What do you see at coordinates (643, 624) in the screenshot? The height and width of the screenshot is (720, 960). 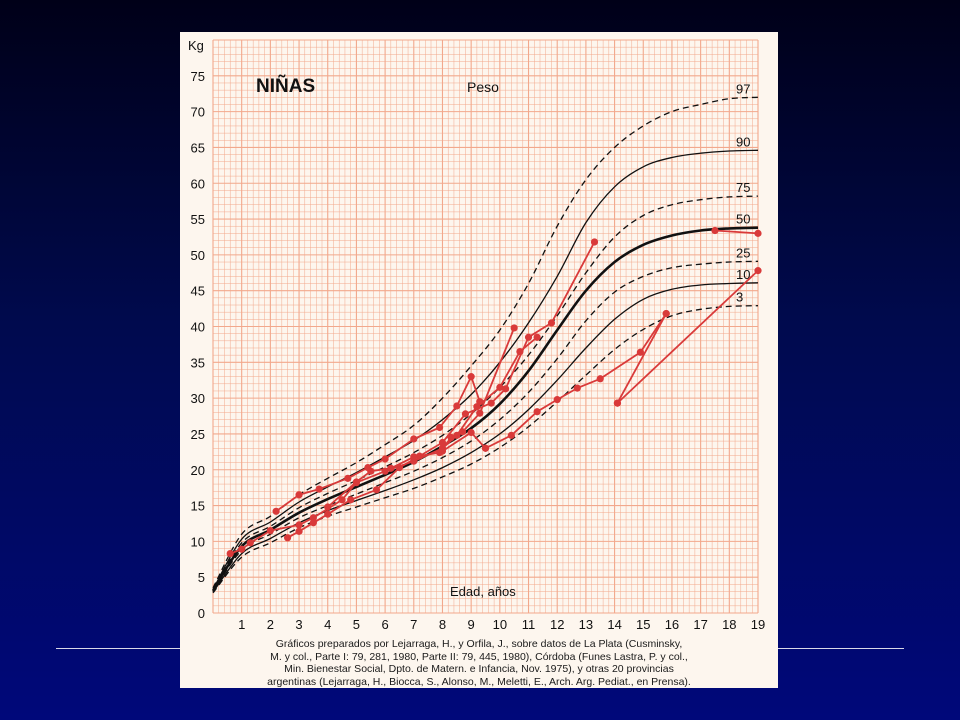 I see `x-tick-label: 15` at bounding box center [643, 624].